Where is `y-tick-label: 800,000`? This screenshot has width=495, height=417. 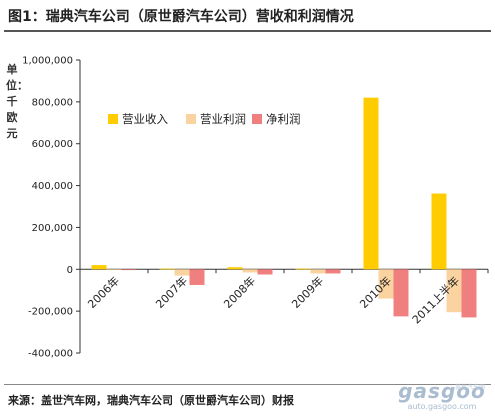 y-tick-label: 800,000 is located at coordinates (52, 102).